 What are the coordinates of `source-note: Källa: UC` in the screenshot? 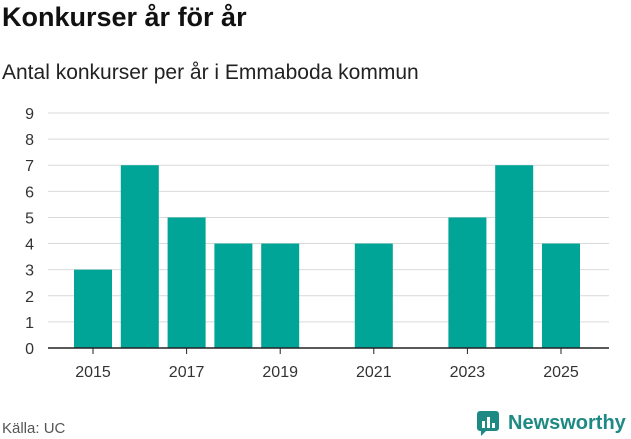 It's located at (34, 428).